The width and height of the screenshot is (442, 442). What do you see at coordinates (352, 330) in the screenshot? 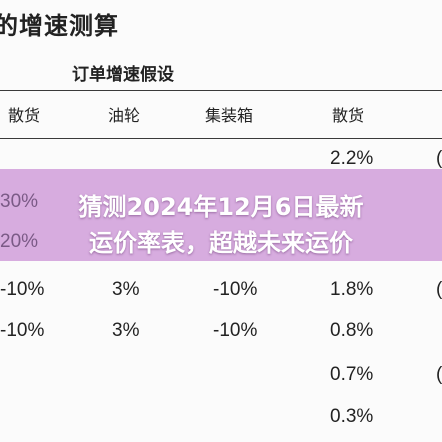
I see `table-cell: 0.8%` at bounding box center [352, 330].